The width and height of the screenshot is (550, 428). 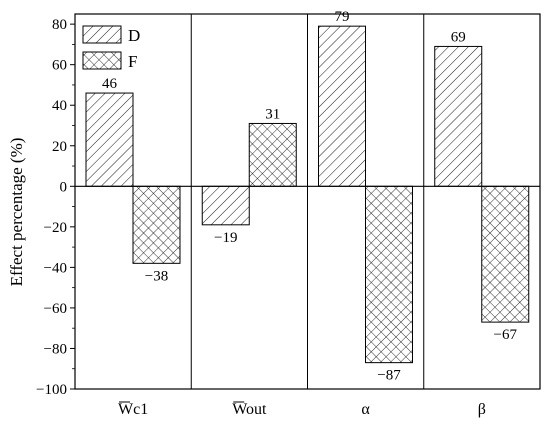 What do you see at coordinates (156, 276) in the screenshot?
I see `data-label: −38` at bounding box center [156, 276].